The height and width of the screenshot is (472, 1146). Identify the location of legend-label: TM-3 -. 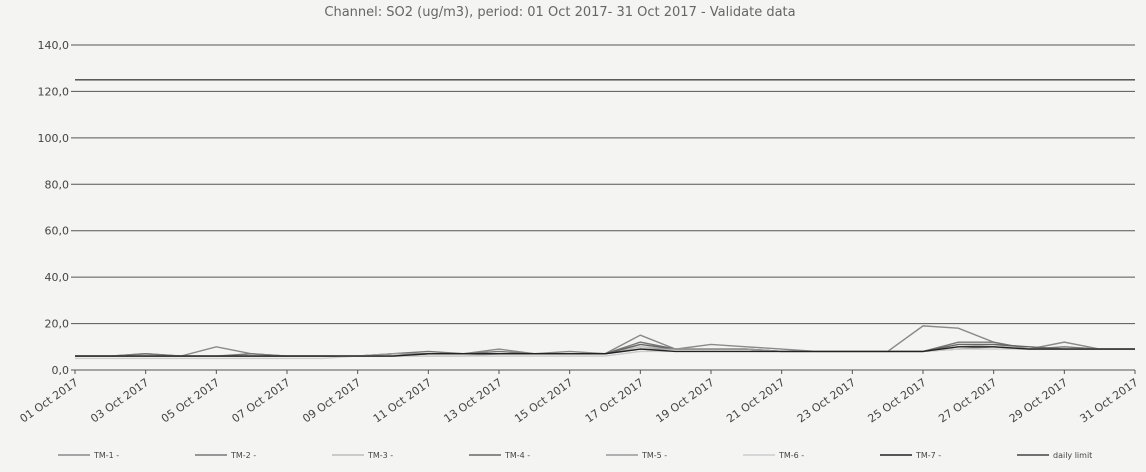
(380, 455).